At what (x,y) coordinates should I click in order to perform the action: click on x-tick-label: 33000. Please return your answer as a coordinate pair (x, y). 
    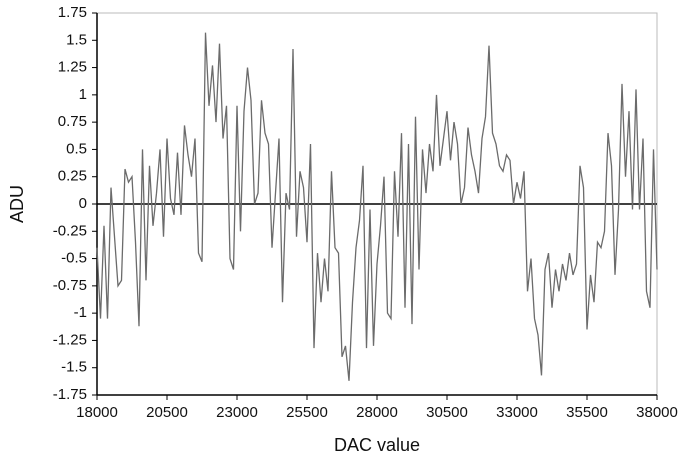
    Looking at the image, I should click on (517, 412).